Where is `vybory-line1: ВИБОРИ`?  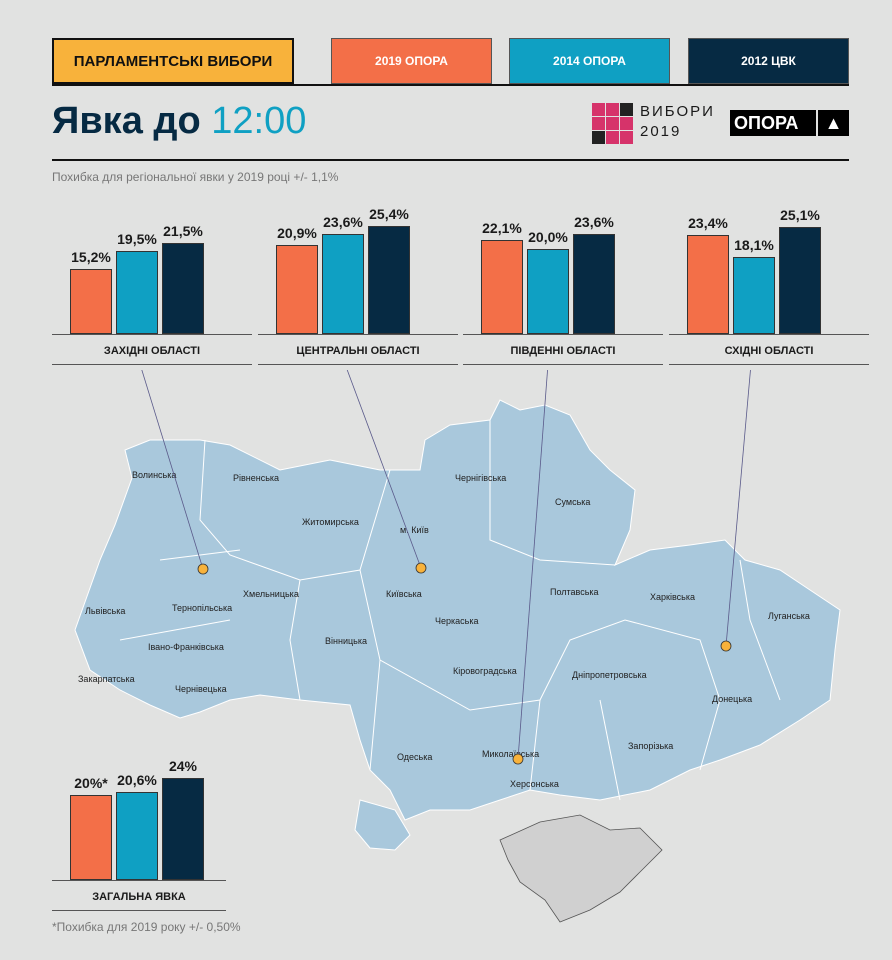
vybory-line1: ВИБОРИ is located at coordinates (677, 111).